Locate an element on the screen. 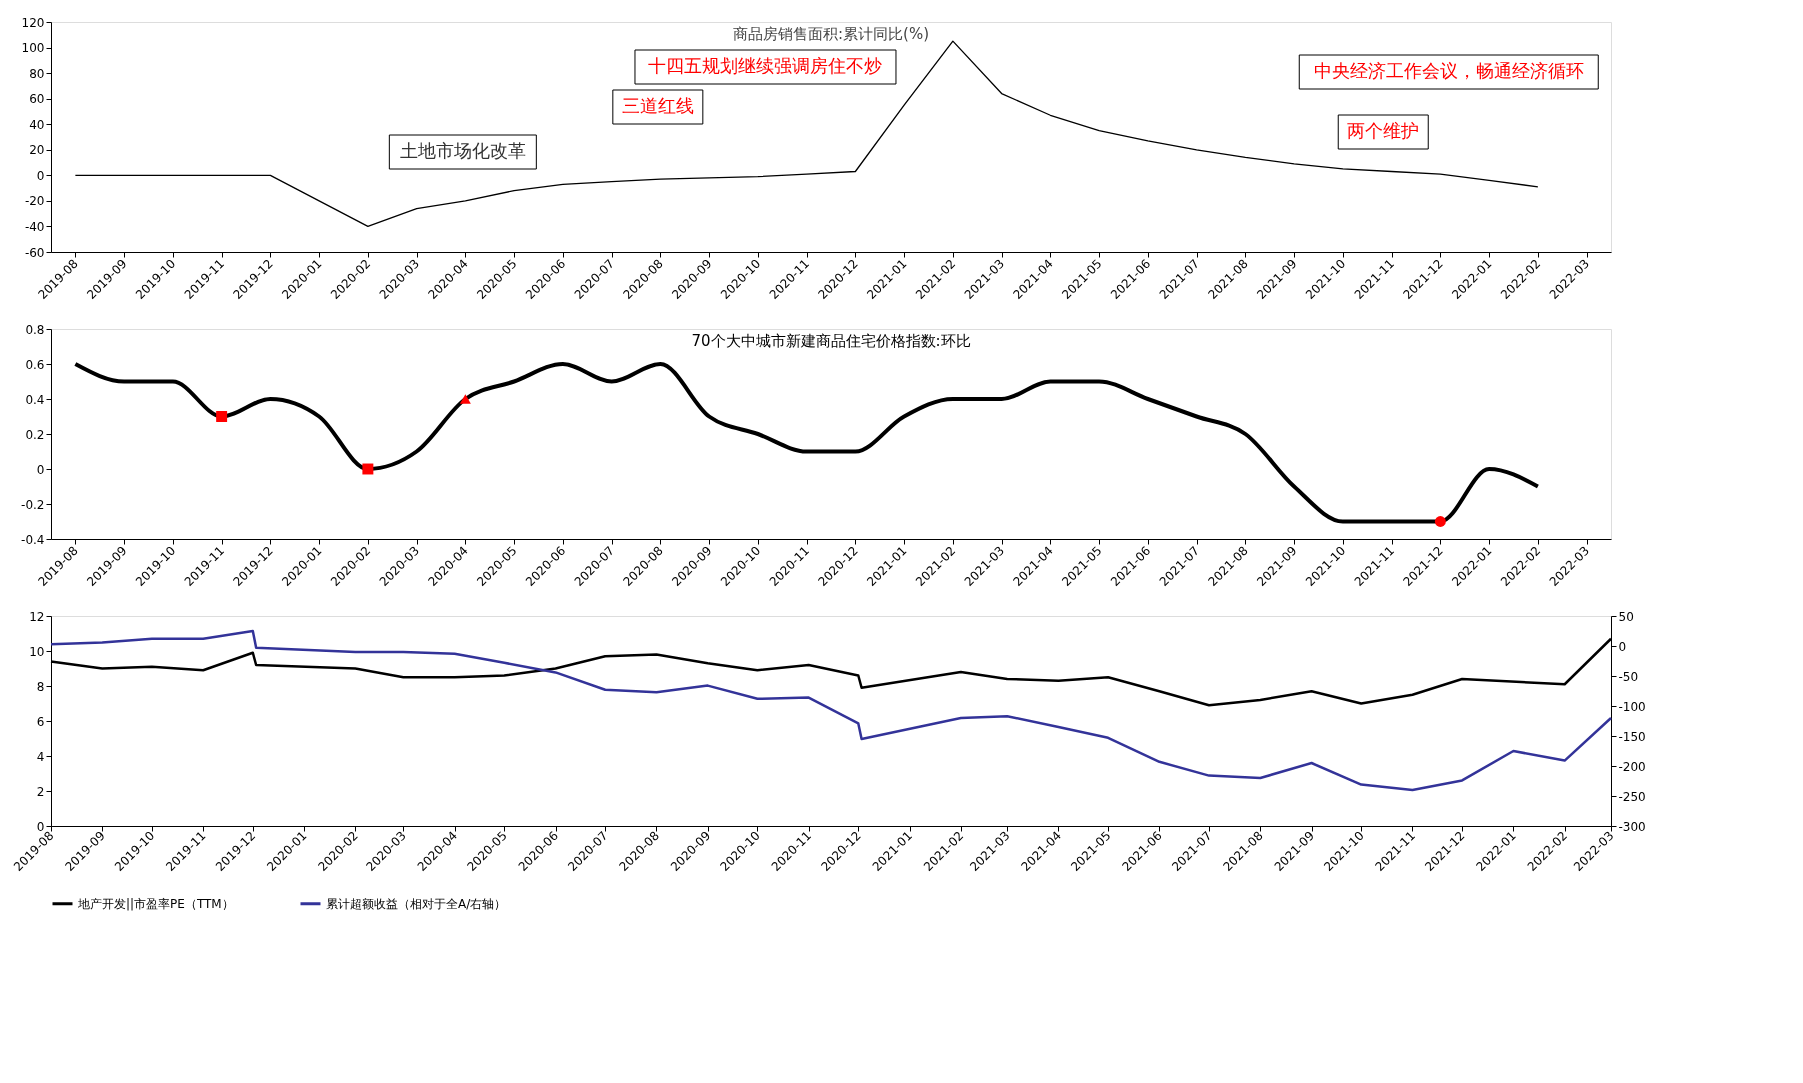 Image resolution: width=1803 pixels, height=1083 pixels. y-tick-label: 0.8 is located at coordinates (35, 329).